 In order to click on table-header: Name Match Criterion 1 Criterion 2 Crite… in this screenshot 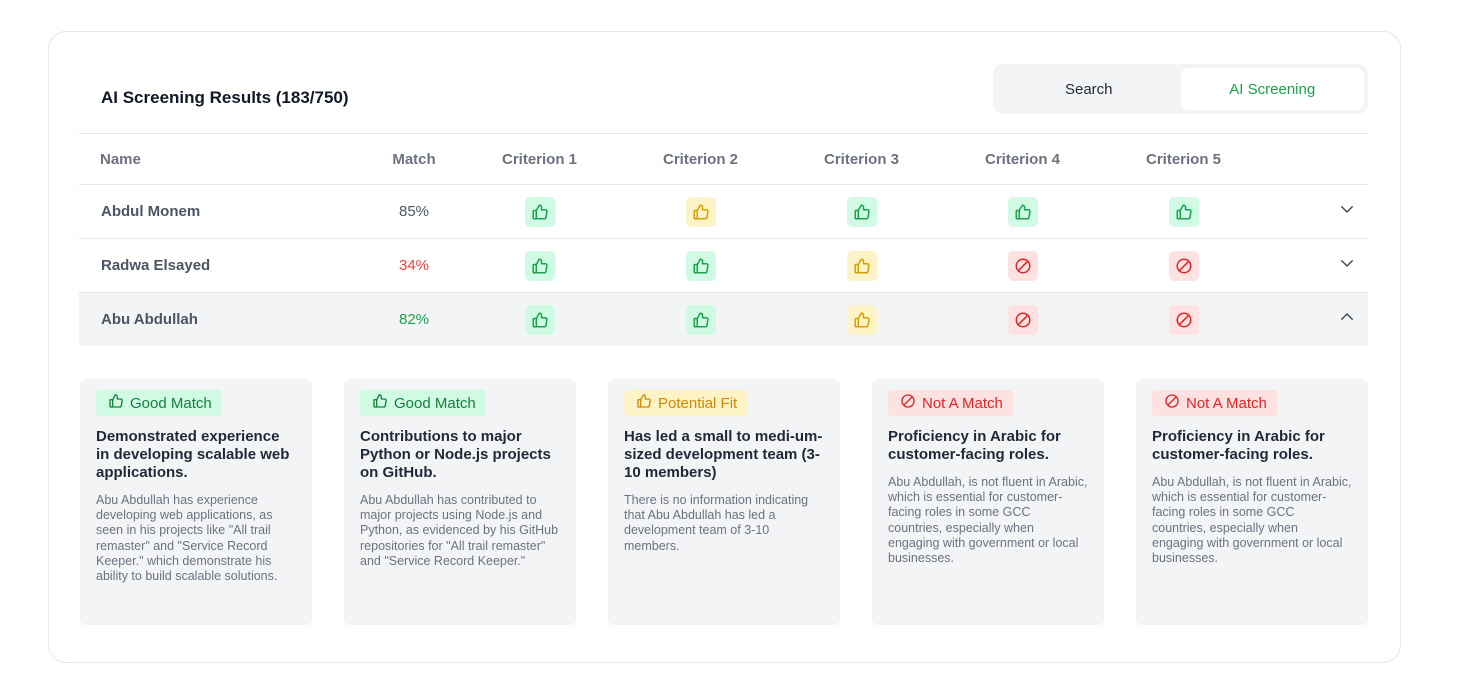, I will do `click(723, 158)`.